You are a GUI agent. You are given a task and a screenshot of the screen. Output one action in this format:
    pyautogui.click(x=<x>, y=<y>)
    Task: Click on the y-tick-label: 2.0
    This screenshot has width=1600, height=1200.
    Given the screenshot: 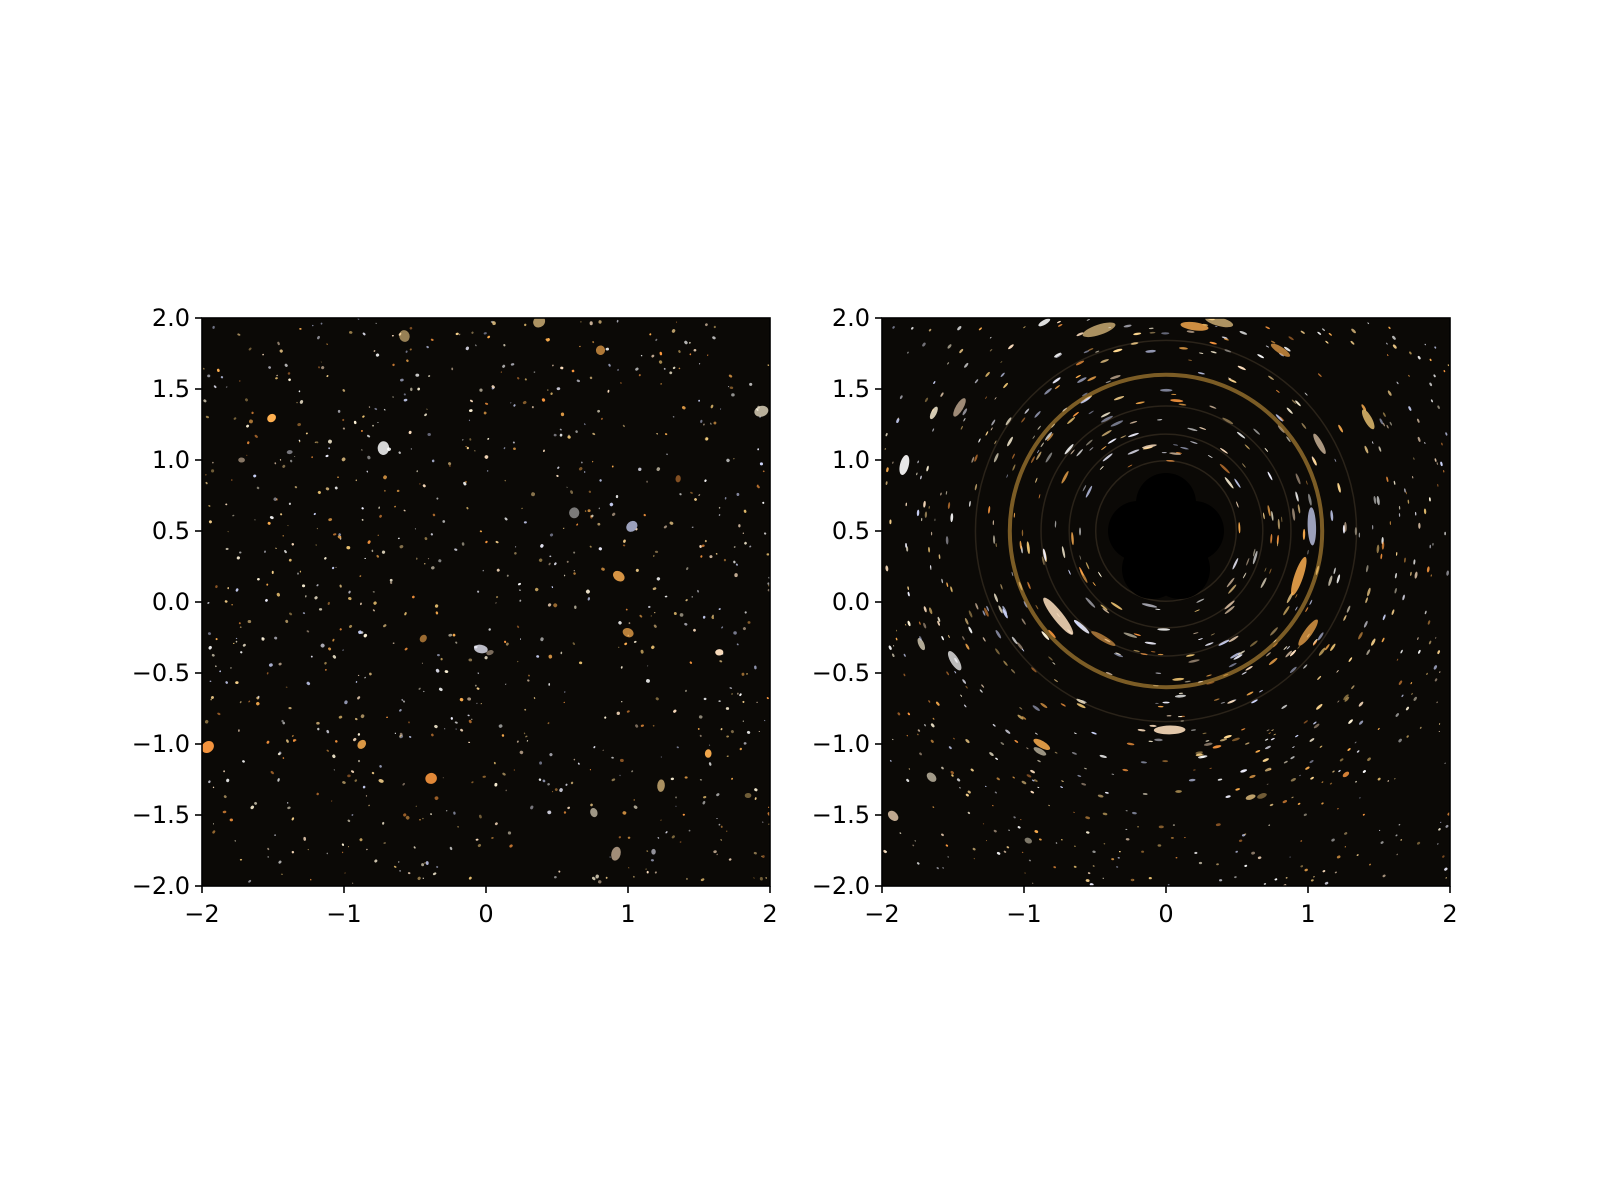 What is the action you would take?
    pyautogui.click(x=851, y=318)
    